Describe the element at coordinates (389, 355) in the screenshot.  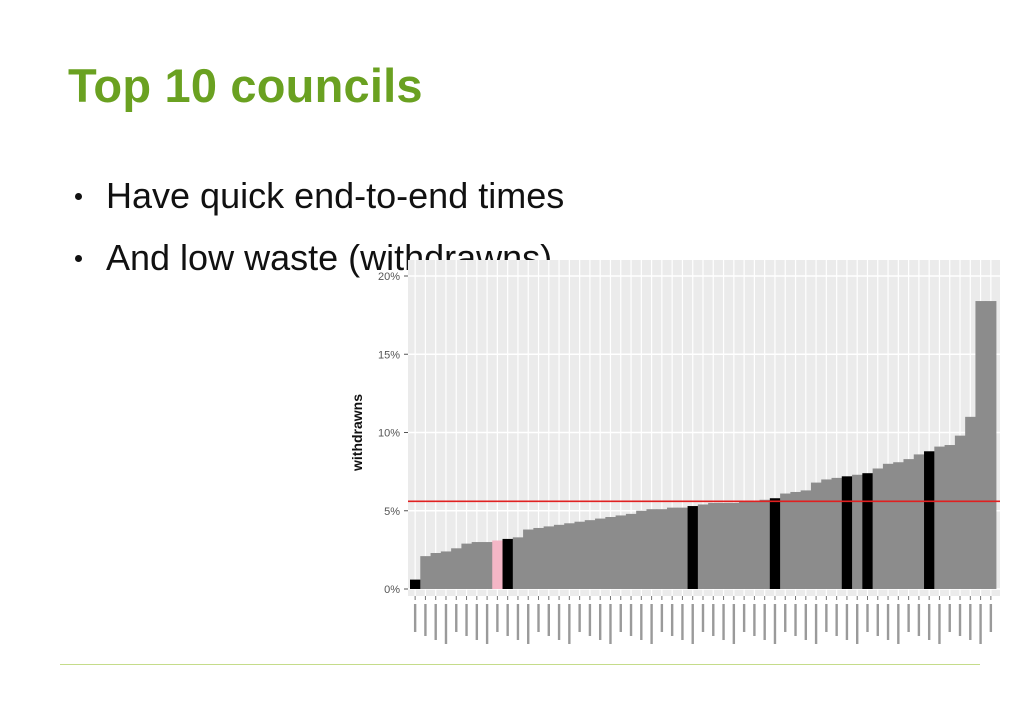
I see `y-tick-label: 15%` at that location.